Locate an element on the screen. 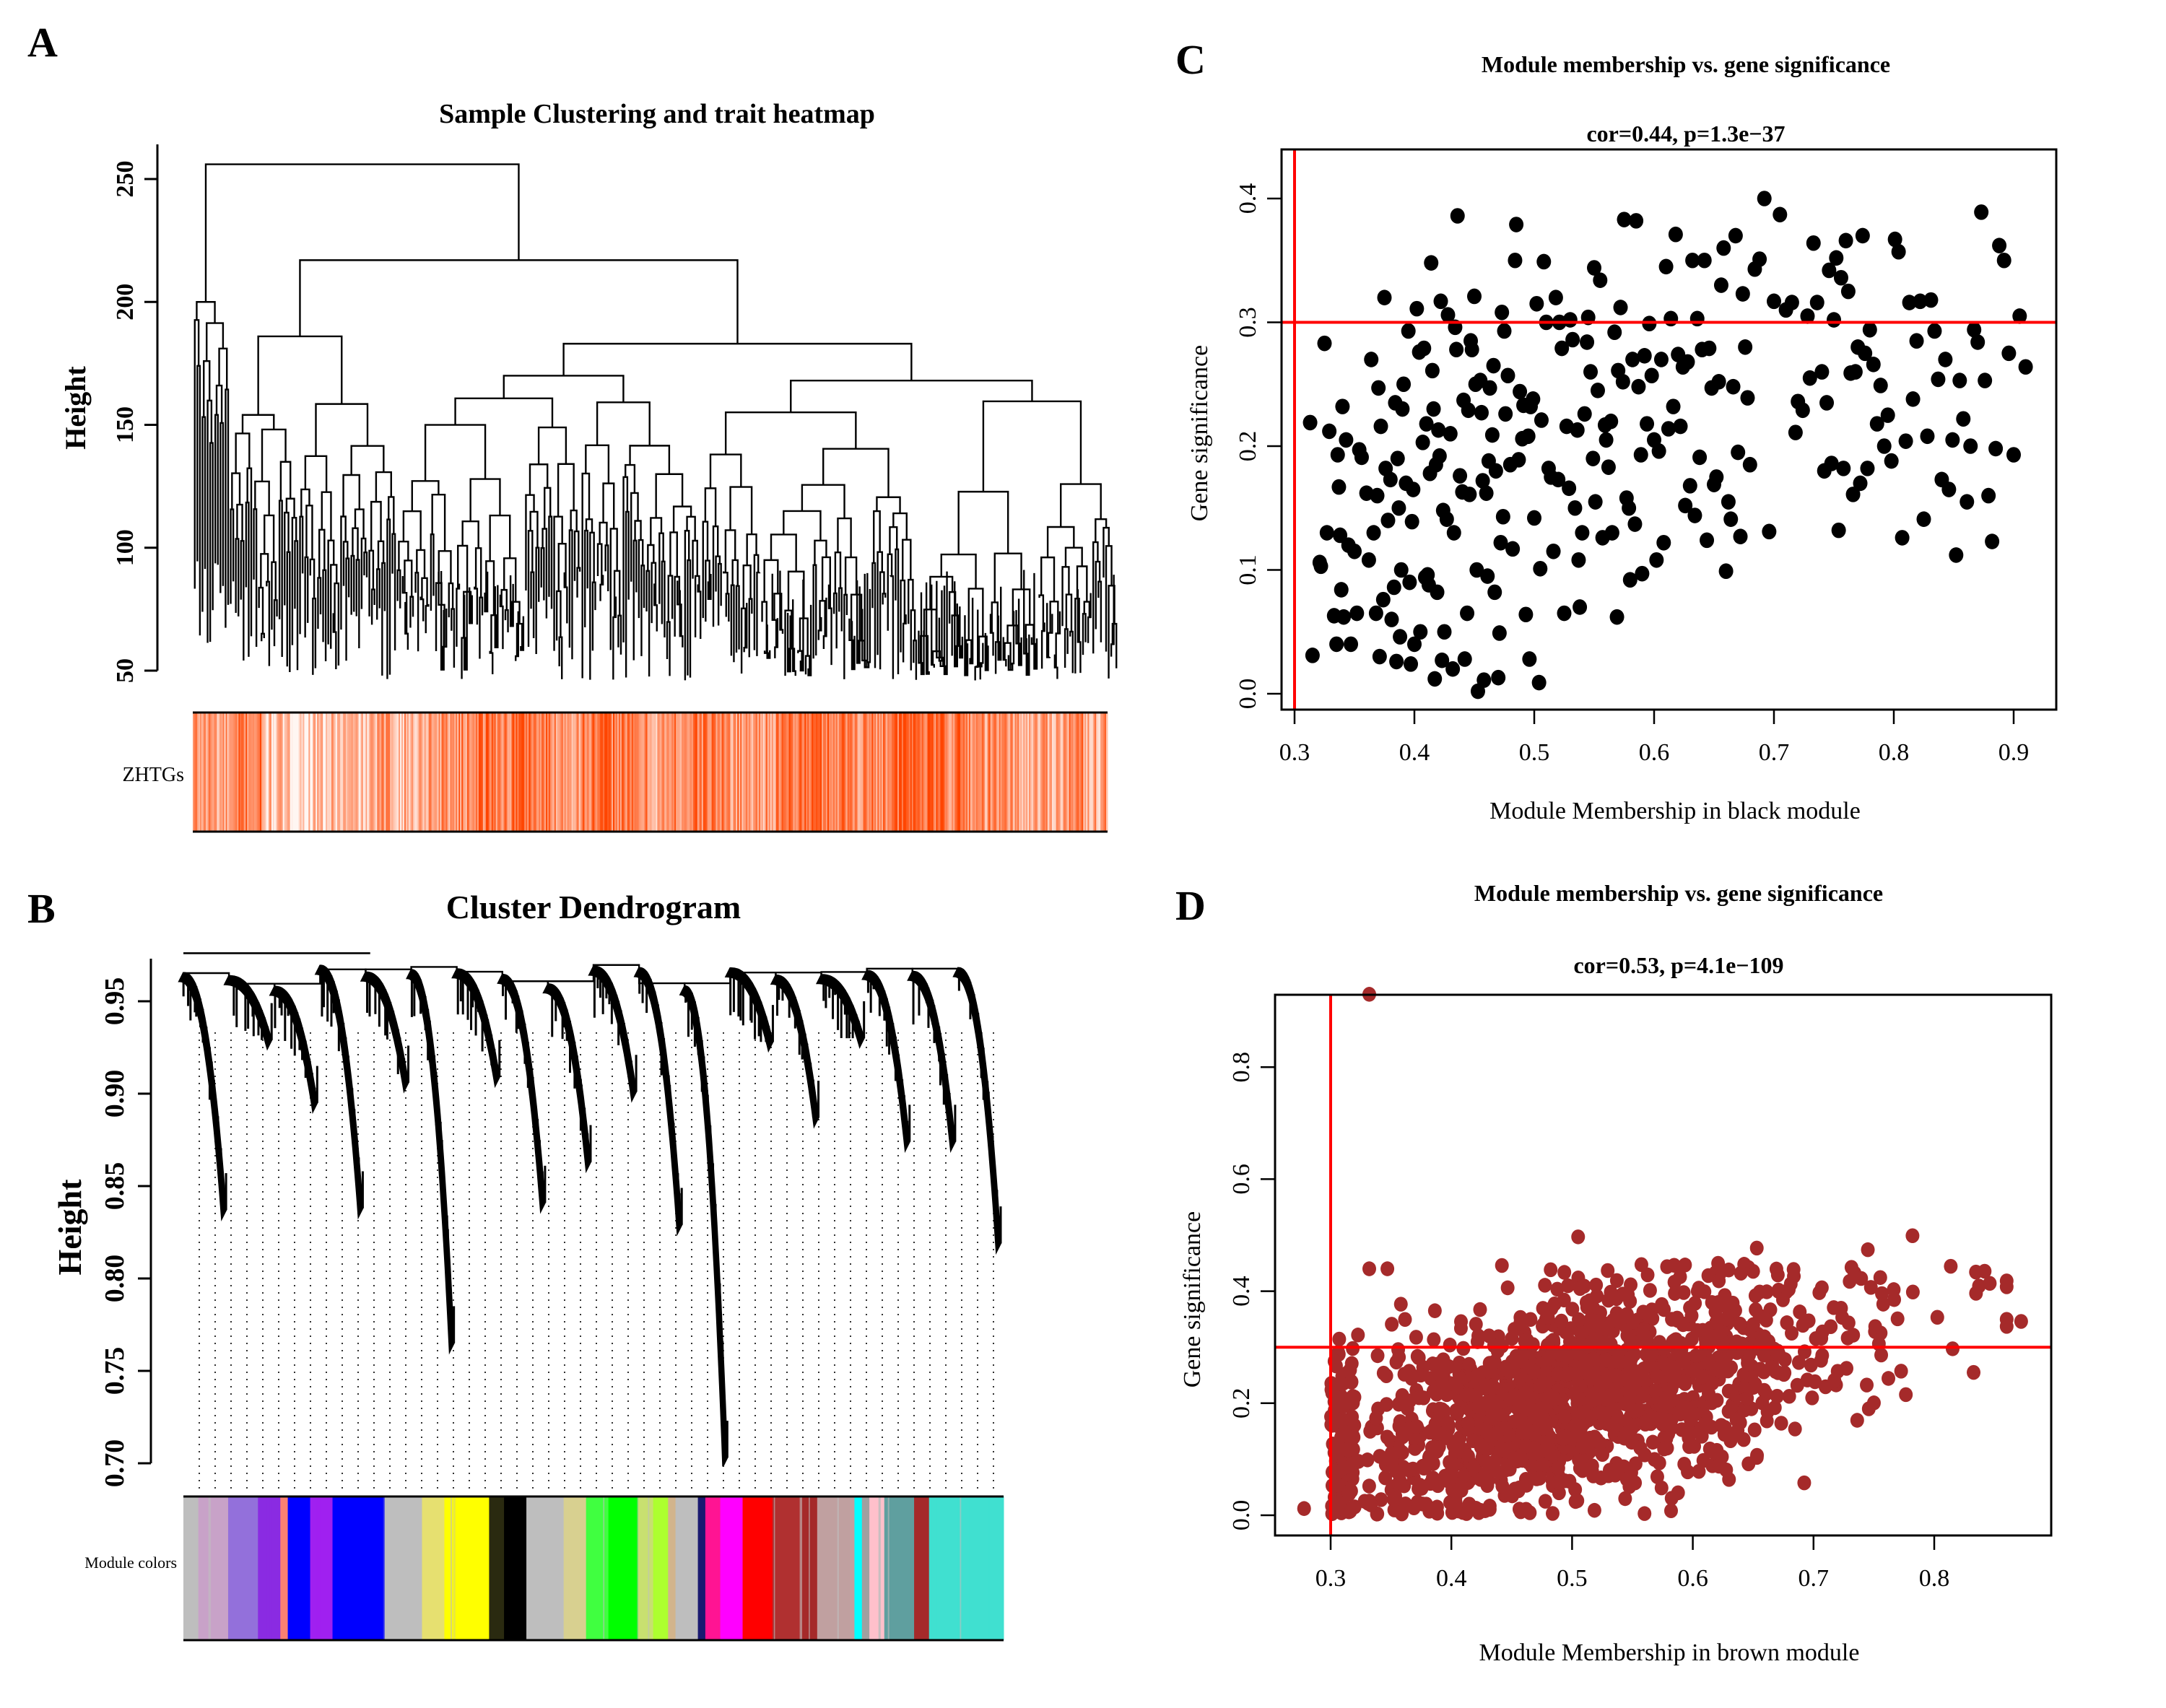 This screenshot has height=1708, width=2166. dendrogram-merge is located at coordinates (890, 970).